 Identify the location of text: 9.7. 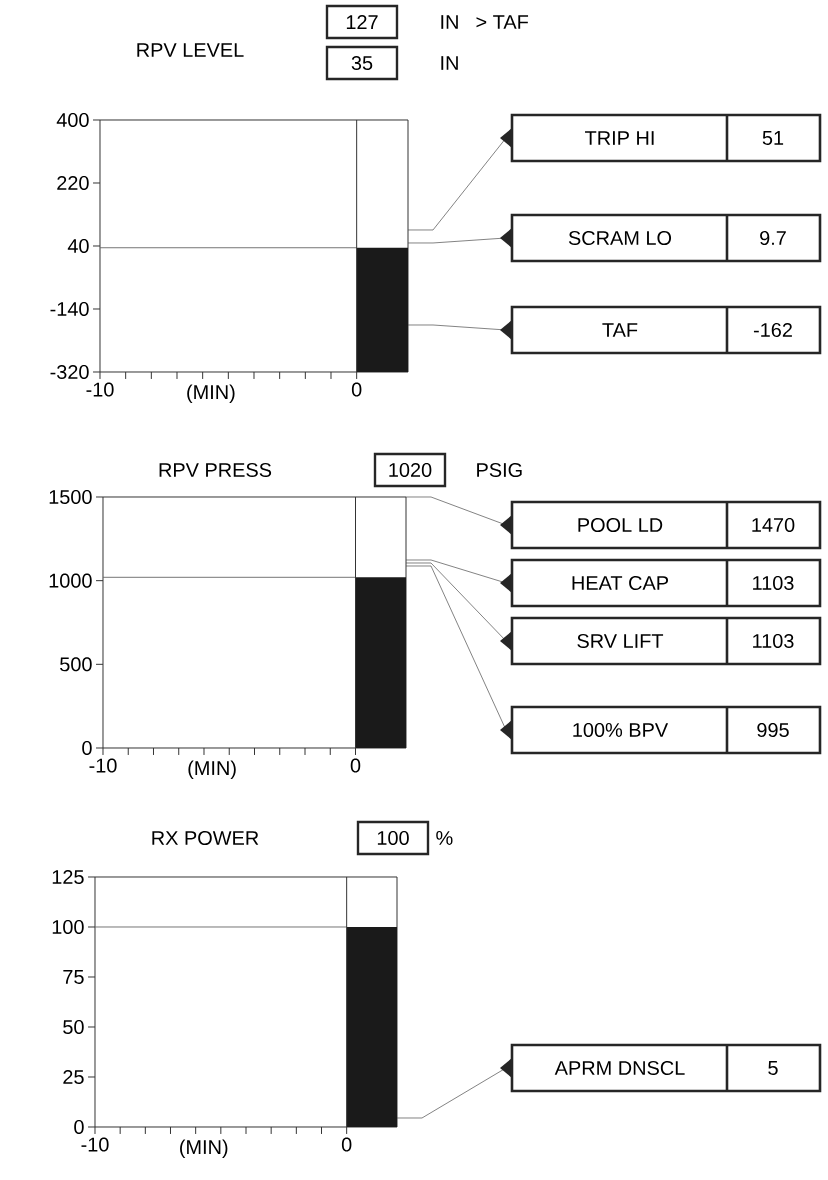
(773, 238).